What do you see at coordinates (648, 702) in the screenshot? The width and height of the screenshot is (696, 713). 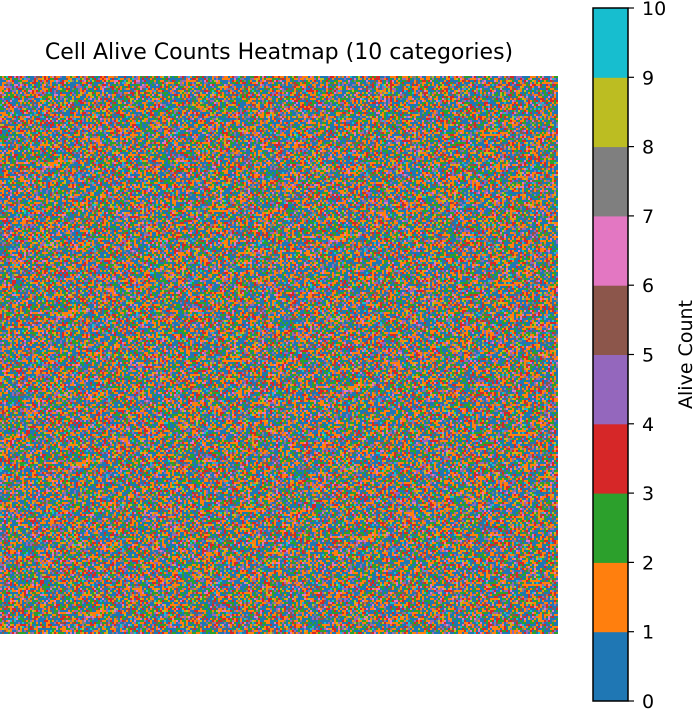 I see `colorbar-tick-label: 0` at bounding box center [648, 702].